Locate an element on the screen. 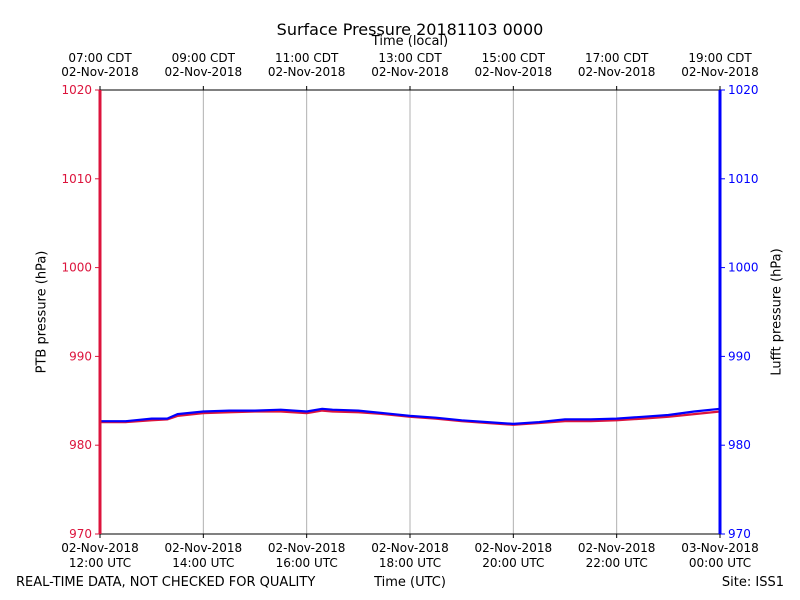  top-x-tick-label: 07:00 CDT is located at coordinates (100, 58).